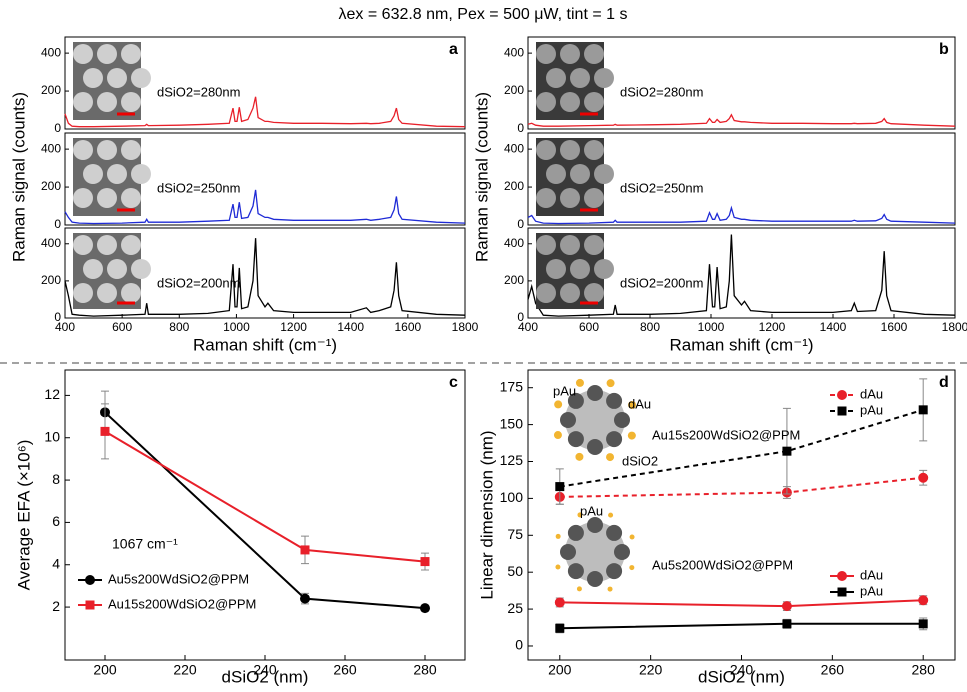 Image resolution: width=967 pixels, height=692 pixels. What do you see at coordinates (293, 327) in the screenshot?
I see `x-tick-label: 1200` at bounding box center [293, 327].